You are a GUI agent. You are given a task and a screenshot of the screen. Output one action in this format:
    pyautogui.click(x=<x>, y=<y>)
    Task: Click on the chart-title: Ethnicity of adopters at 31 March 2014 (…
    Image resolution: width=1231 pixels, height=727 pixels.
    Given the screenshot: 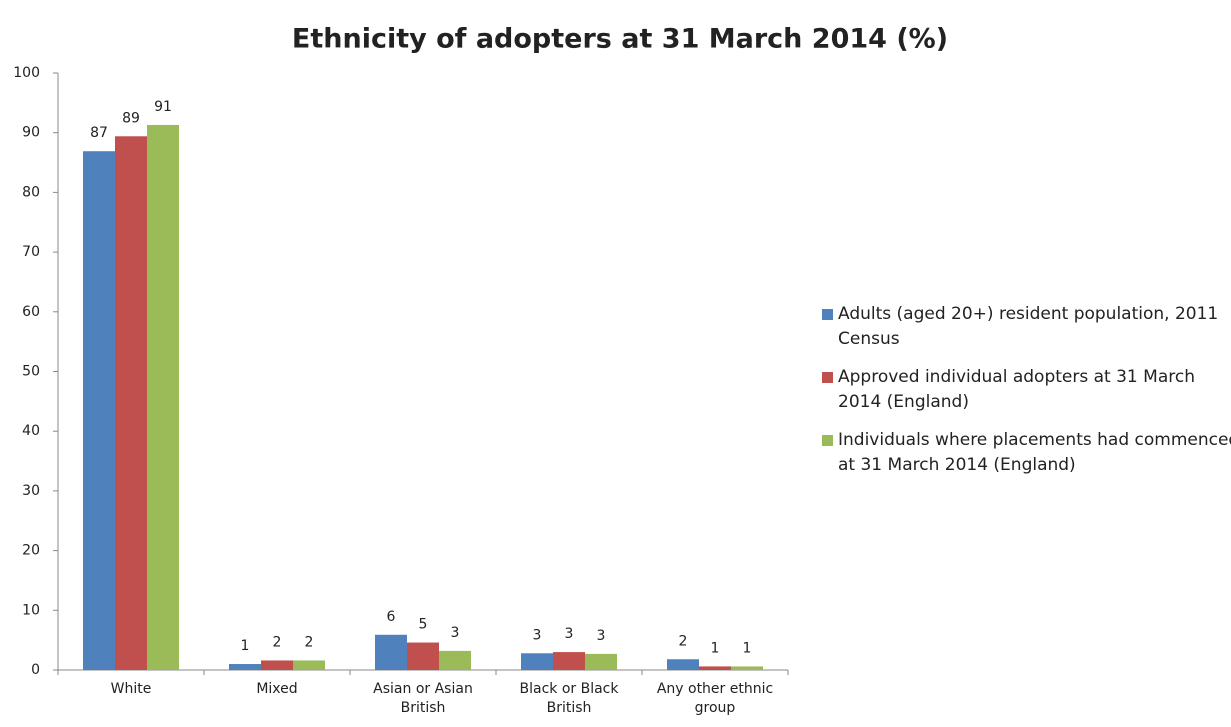 What is the action you would take?
    pyautogui.click(x=620, y=39)
    